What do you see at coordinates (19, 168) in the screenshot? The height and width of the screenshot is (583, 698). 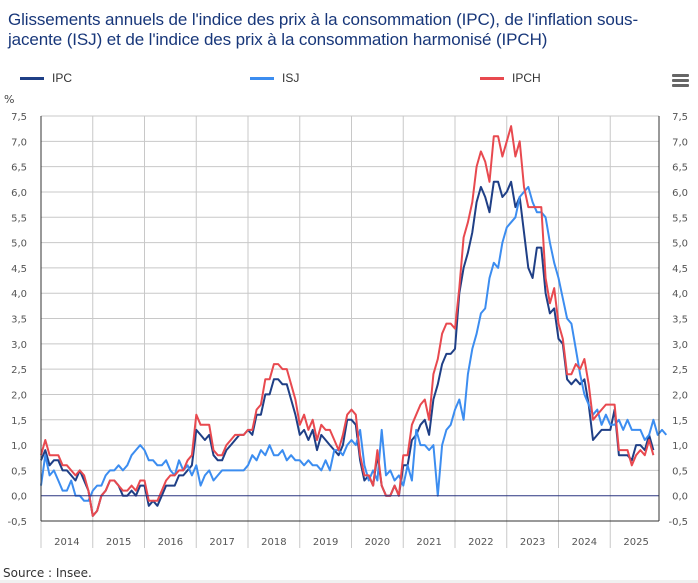 I see `y-tick-label-left: 6,5` at bounding box center [19, 168].